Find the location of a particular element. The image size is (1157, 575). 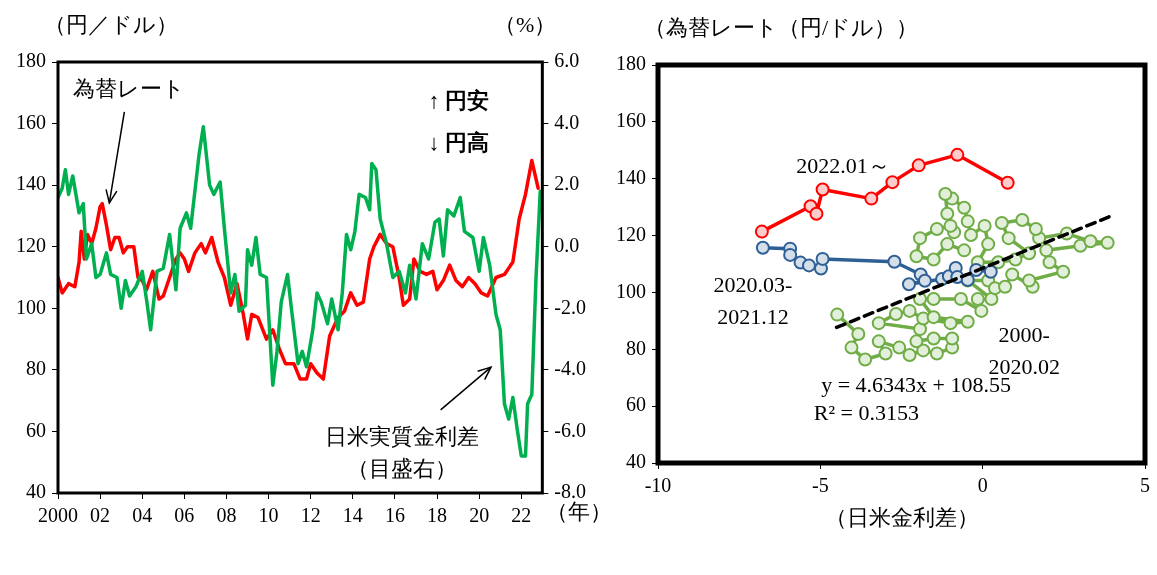

y2-tick-label: 2.0 is located at coordinates (567, 183).